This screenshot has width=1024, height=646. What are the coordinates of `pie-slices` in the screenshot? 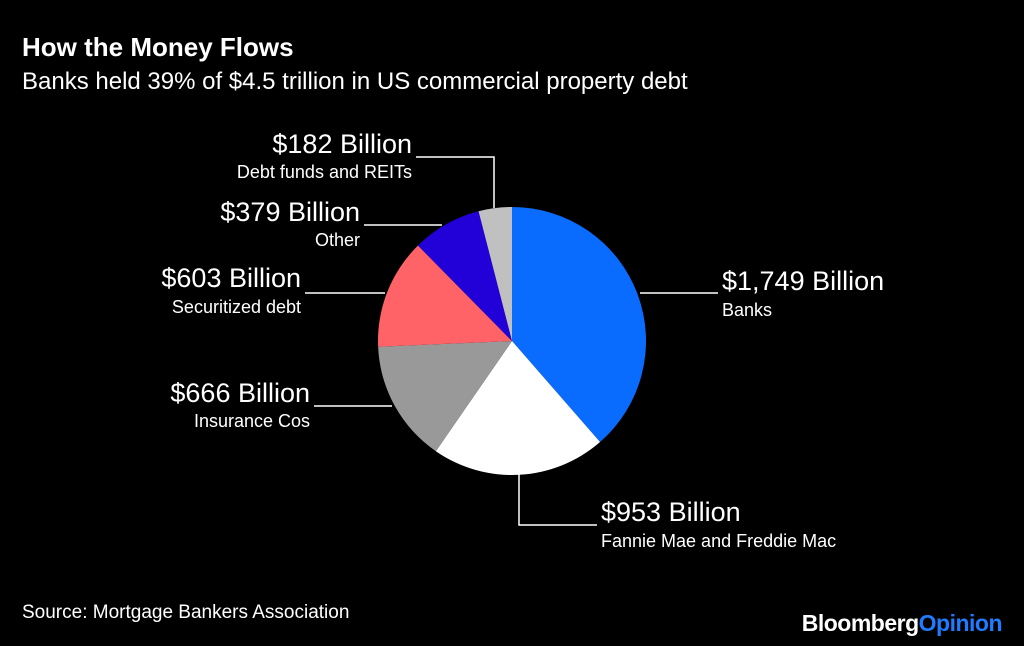 It's located at (512, 341).